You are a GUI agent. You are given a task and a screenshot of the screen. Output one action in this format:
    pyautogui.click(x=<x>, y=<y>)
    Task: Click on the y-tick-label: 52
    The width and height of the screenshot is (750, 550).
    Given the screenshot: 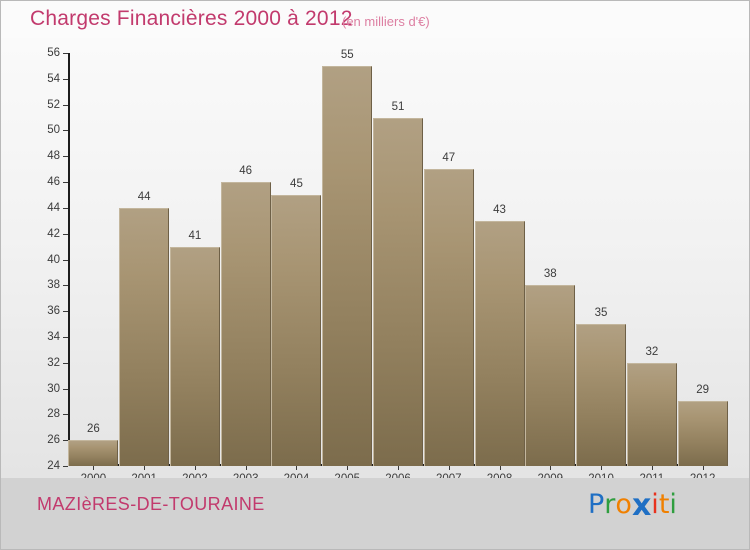 What is the action you would take?
    pyautogui.click(x=53, y=104)
    